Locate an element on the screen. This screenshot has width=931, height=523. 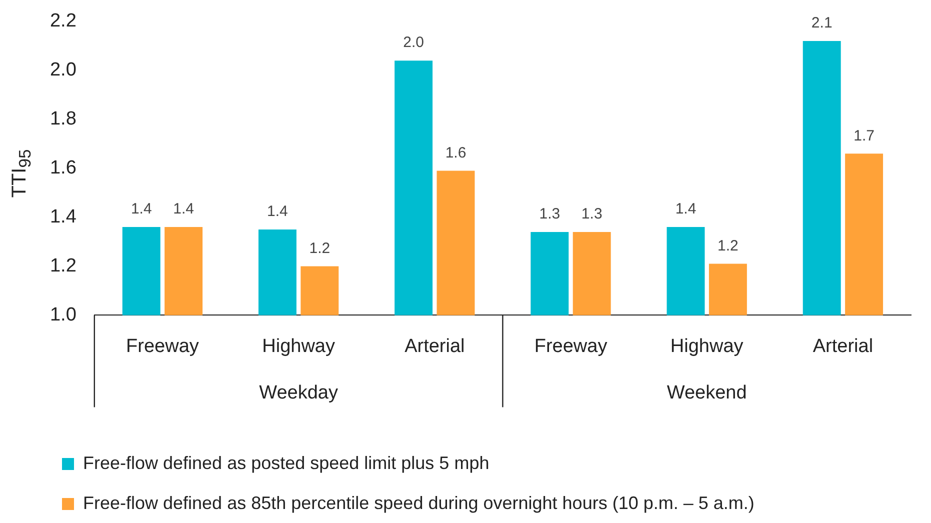
y-tick-label: 2.2 is located at coordinates (63, 21).